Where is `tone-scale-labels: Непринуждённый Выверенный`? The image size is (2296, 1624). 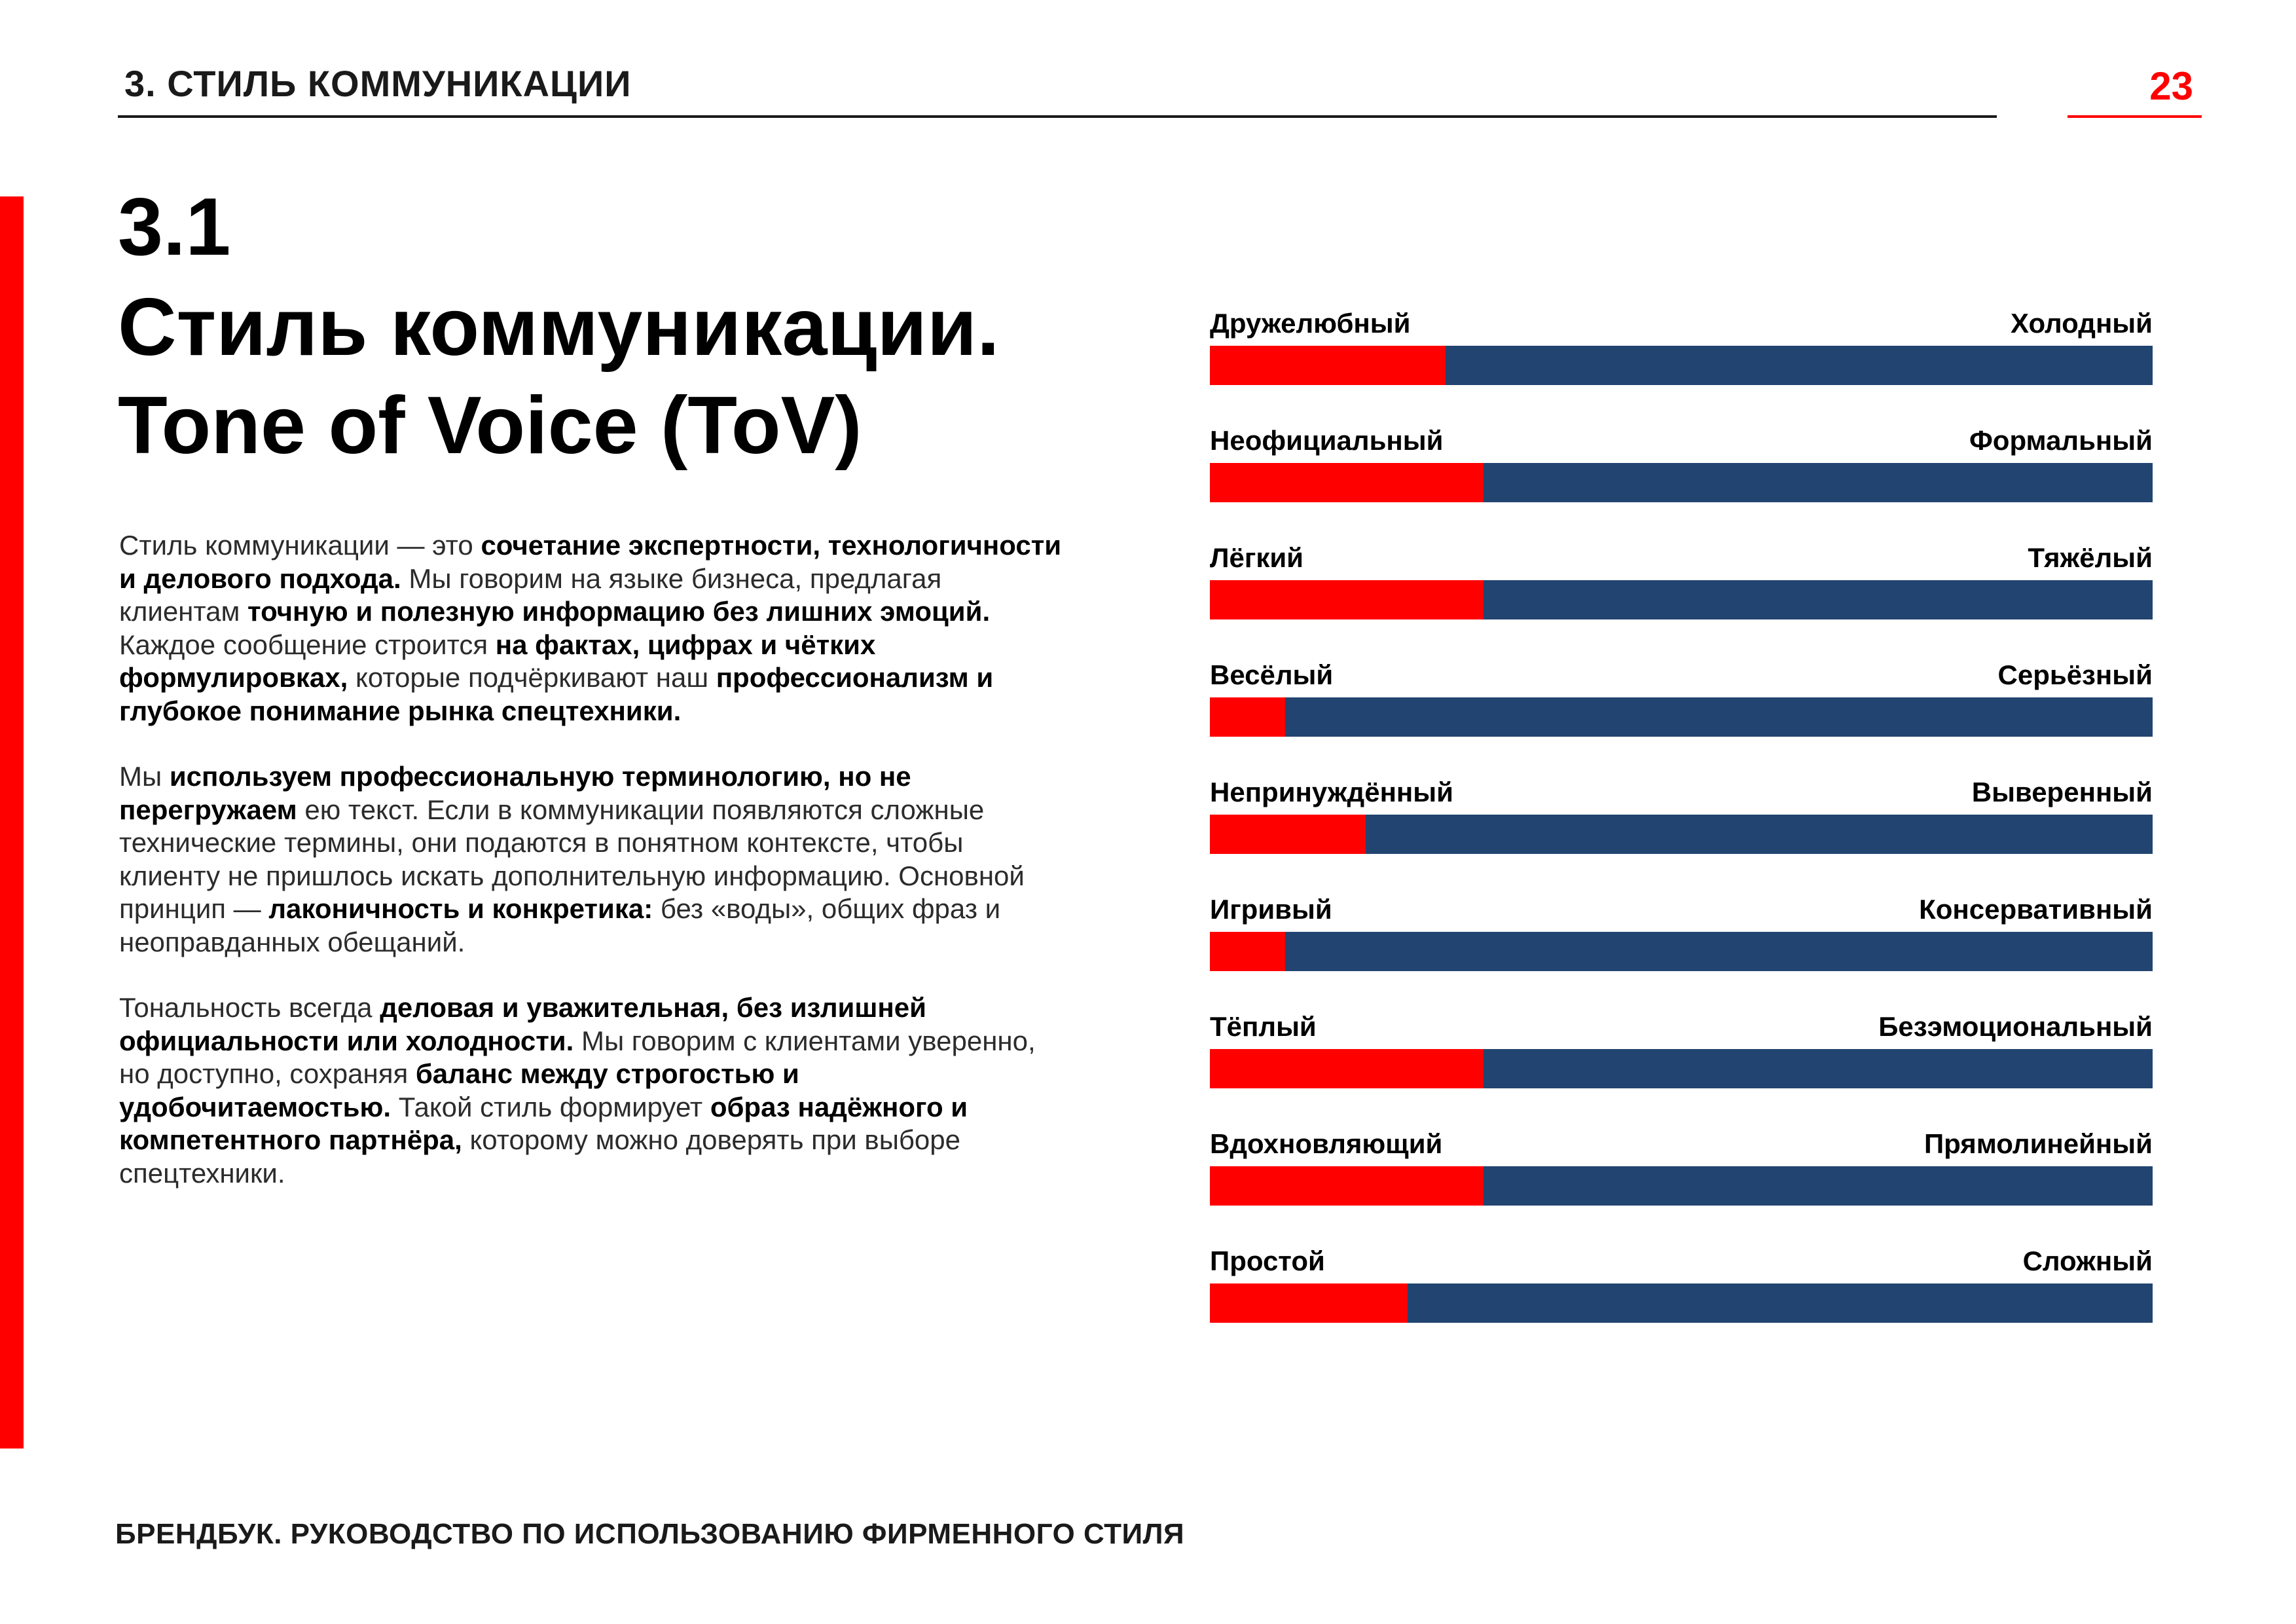 tone-scale-labels: Непринуждённый Выверенный is located at coordinates (1681, 794).